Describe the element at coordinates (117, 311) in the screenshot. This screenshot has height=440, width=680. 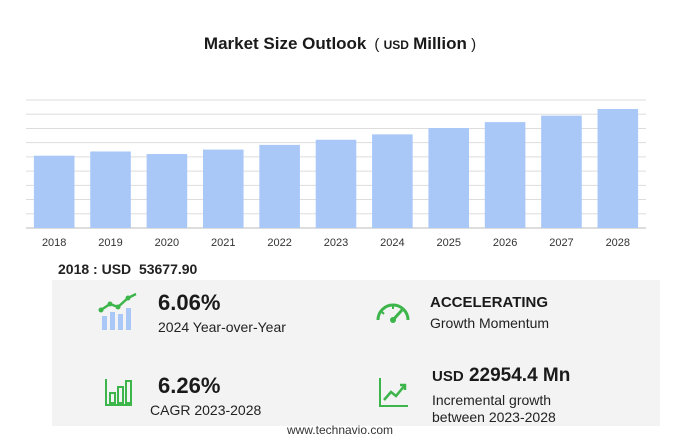
I see `bar-growth-icon` at that location.